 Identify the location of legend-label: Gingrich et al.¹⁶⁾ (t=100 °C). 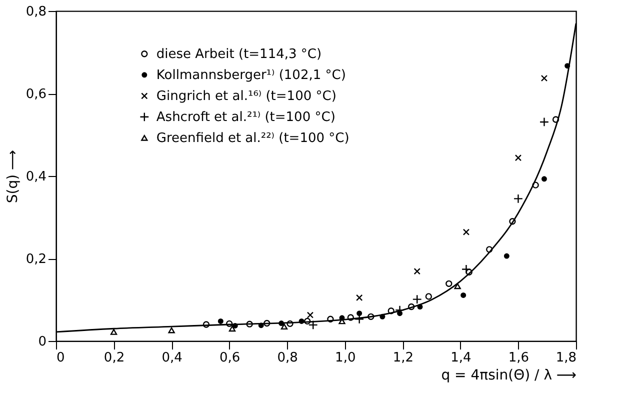
(246, 96).